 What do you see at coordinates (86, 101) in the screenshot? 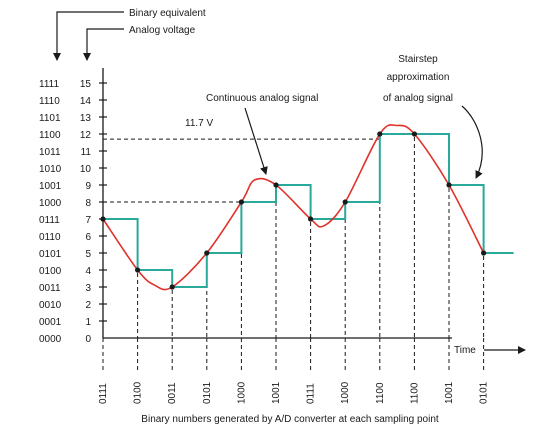
I see `y-tick-value-label: 14` at bounding box center [86, 101].